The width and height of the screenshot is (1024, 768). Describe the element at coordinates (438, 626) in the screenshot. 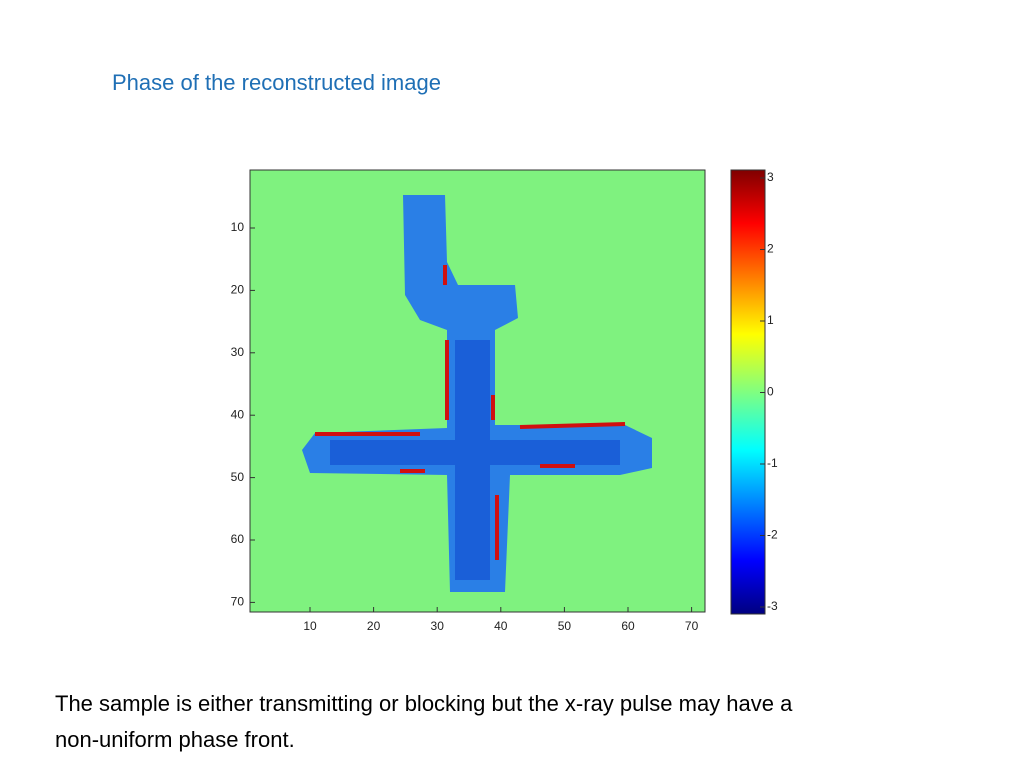

I see `x-tick-label: 30` at that location.